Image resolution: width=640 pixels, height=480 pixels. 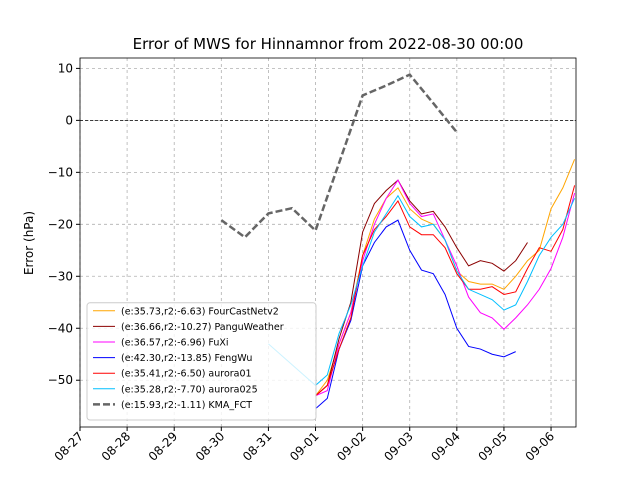 I want to click on x-tick-label: 09-02, so click(x=351, y=446).